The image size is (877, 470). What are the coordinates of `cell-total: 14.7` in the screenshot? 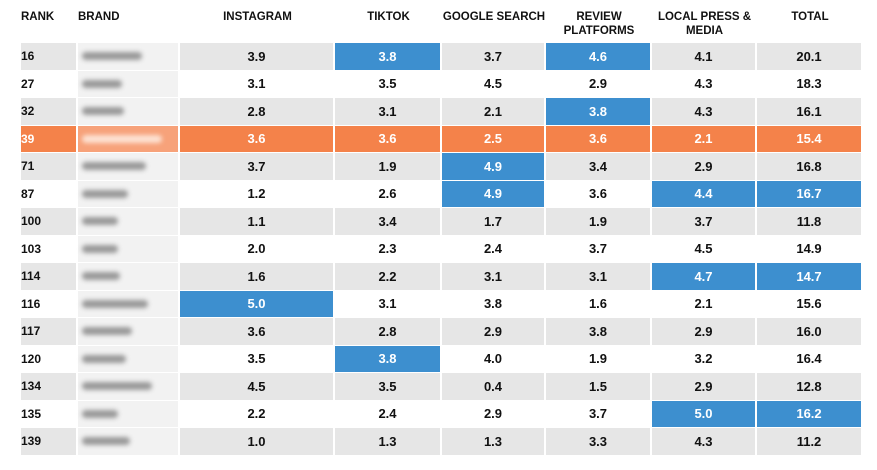 It's located at (810, 277).